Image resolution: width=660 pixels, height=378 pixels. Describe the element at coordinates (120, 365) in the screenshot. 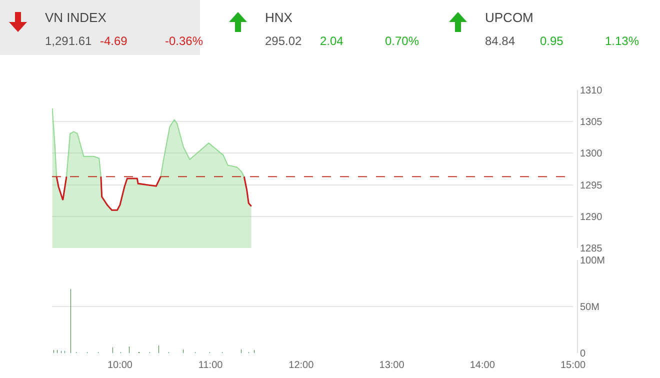

I see `x-tick-label: 10:00` at that location.